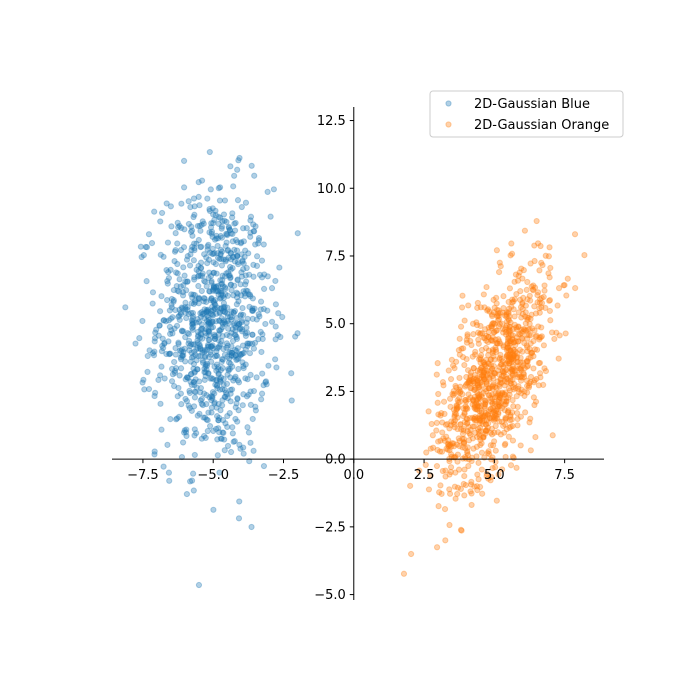 This screenshot has width=700, height=700. I want to click on y-tick-label: −2.5, so click(330, 527).